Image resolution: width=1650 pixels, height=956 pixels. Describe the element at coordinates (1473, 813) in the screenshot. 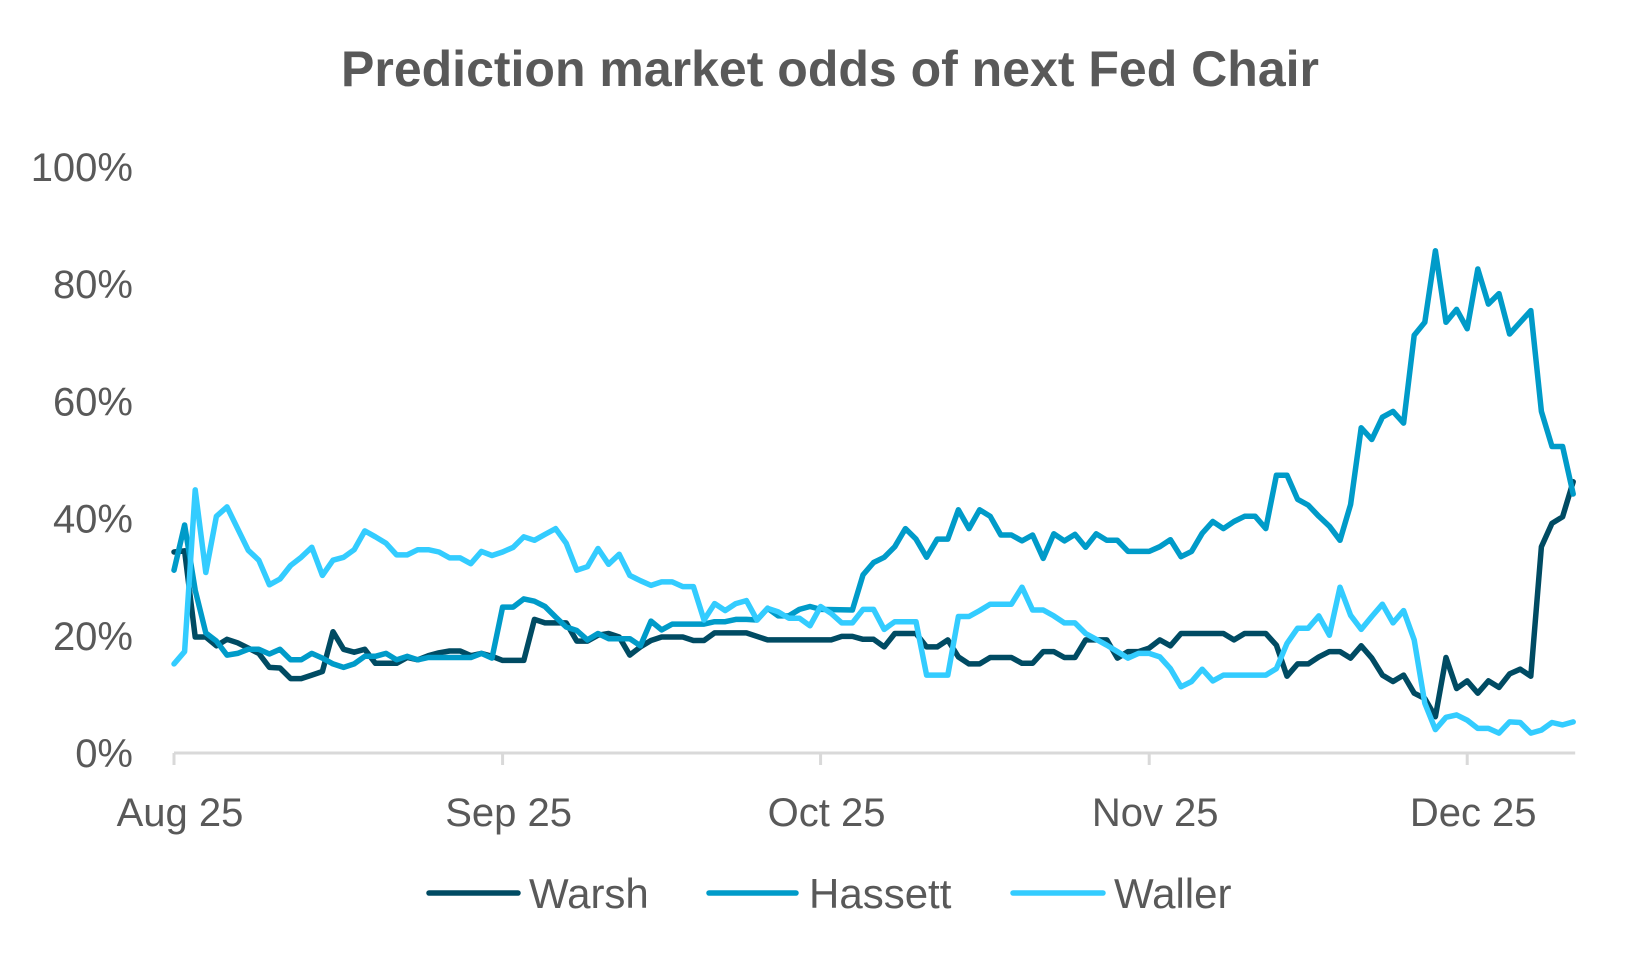

I see `x-tick-label: Dec 25` at that location.